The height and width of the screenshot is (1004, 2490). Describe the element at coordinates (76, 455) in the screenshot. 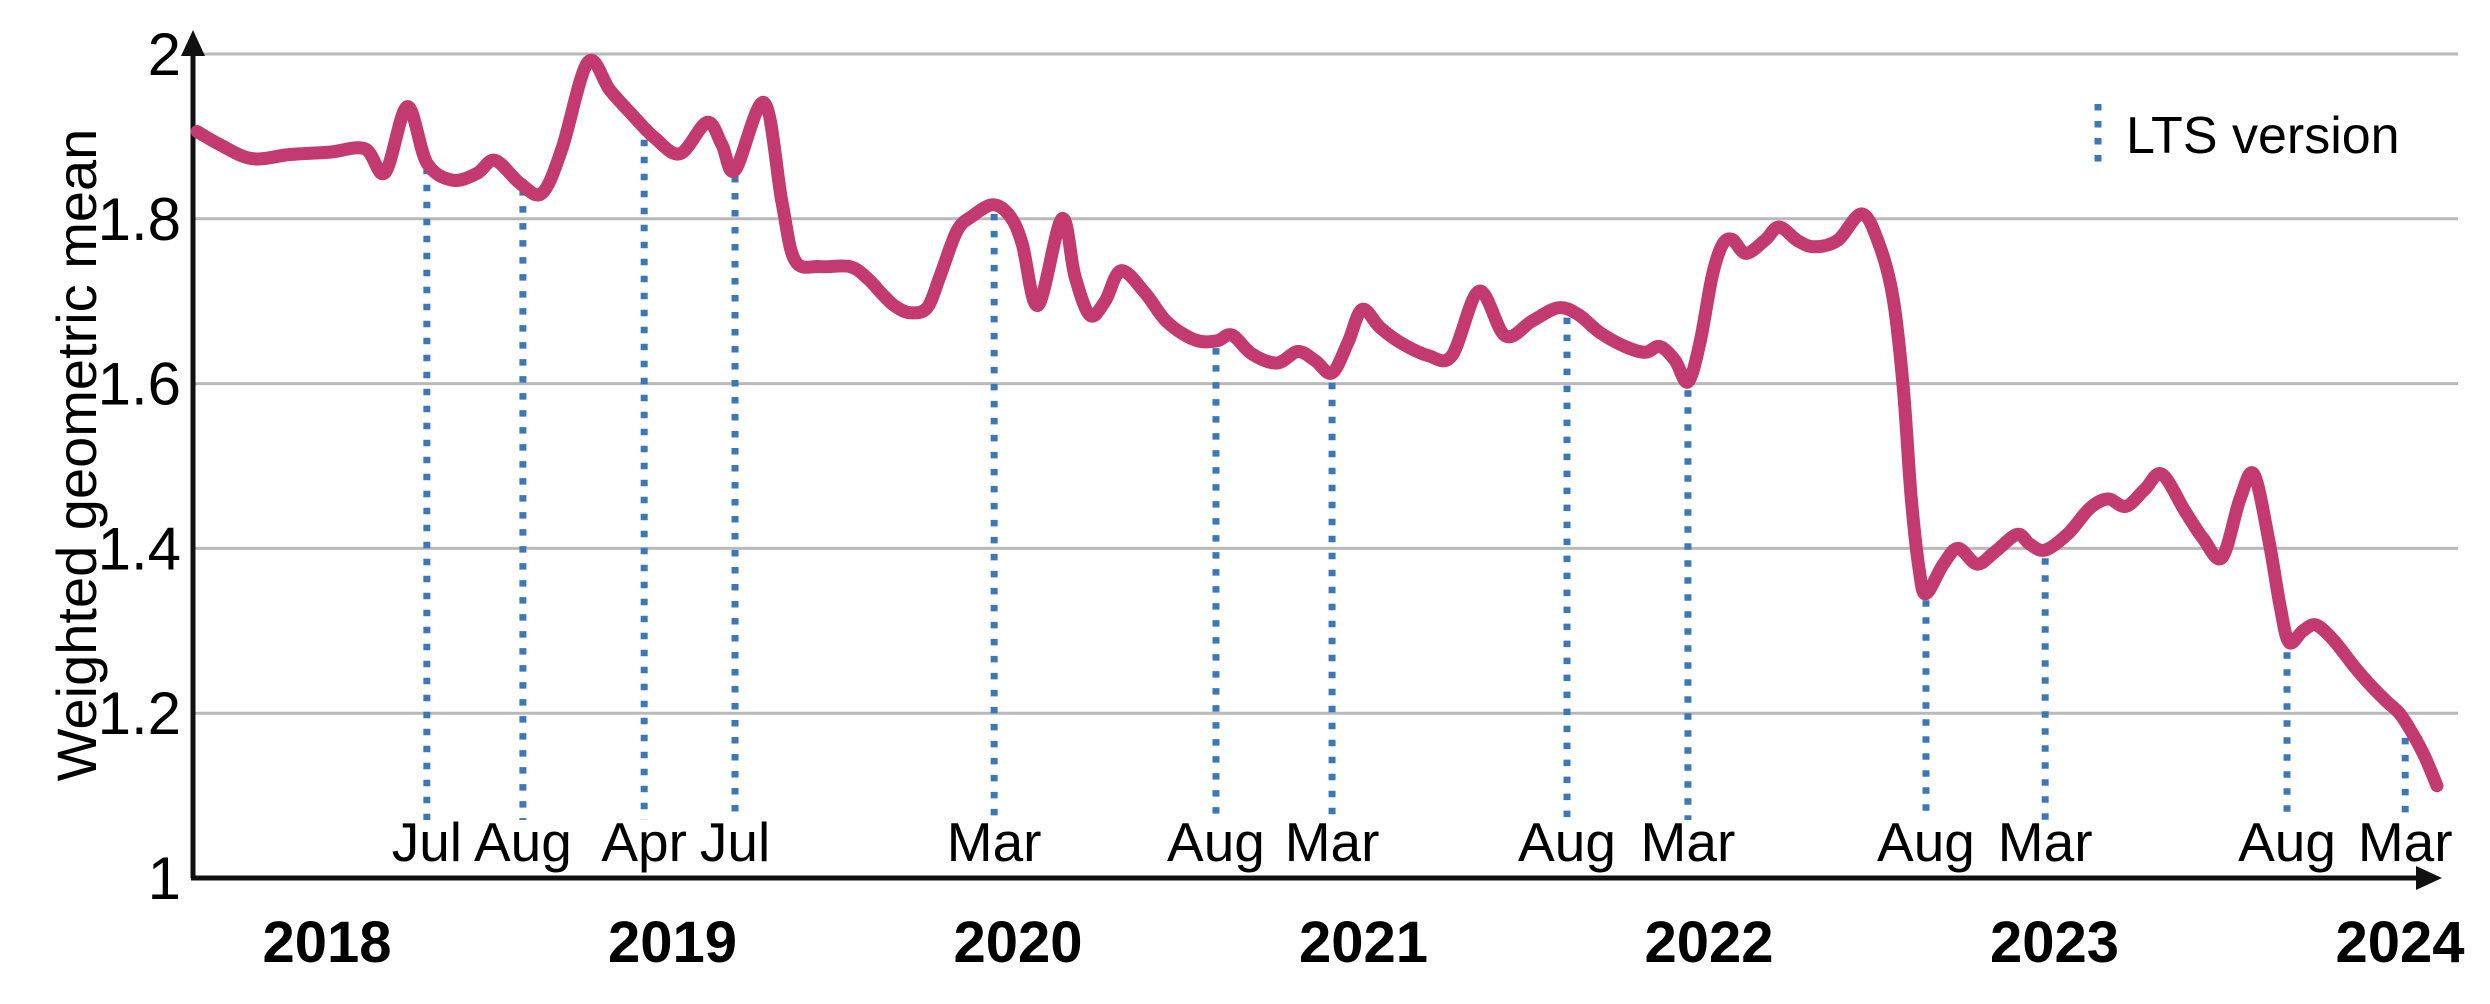

I see `y-axis-title: Weighted geometric mean` at that location.